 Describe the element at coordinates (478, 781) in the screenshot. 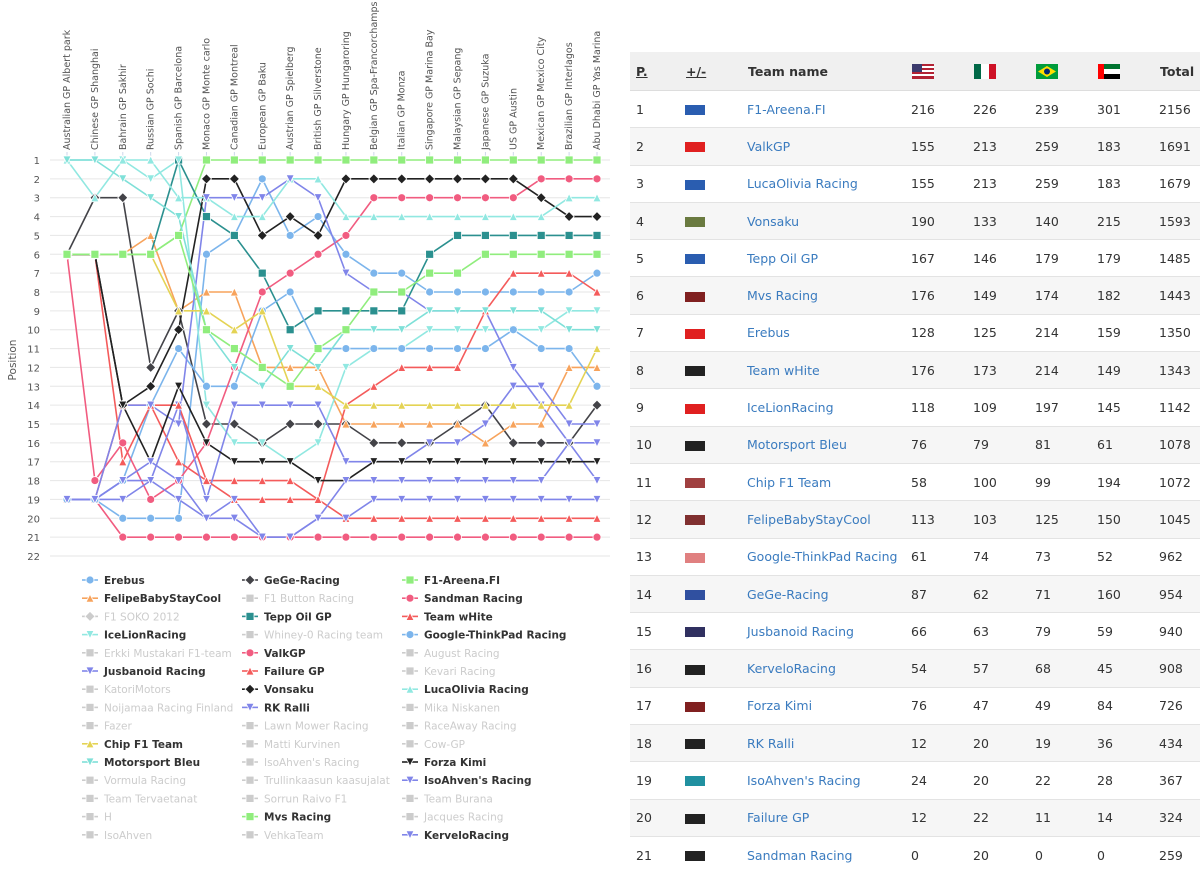

I see `legend-label: IsoAhven's Racing` at that location.